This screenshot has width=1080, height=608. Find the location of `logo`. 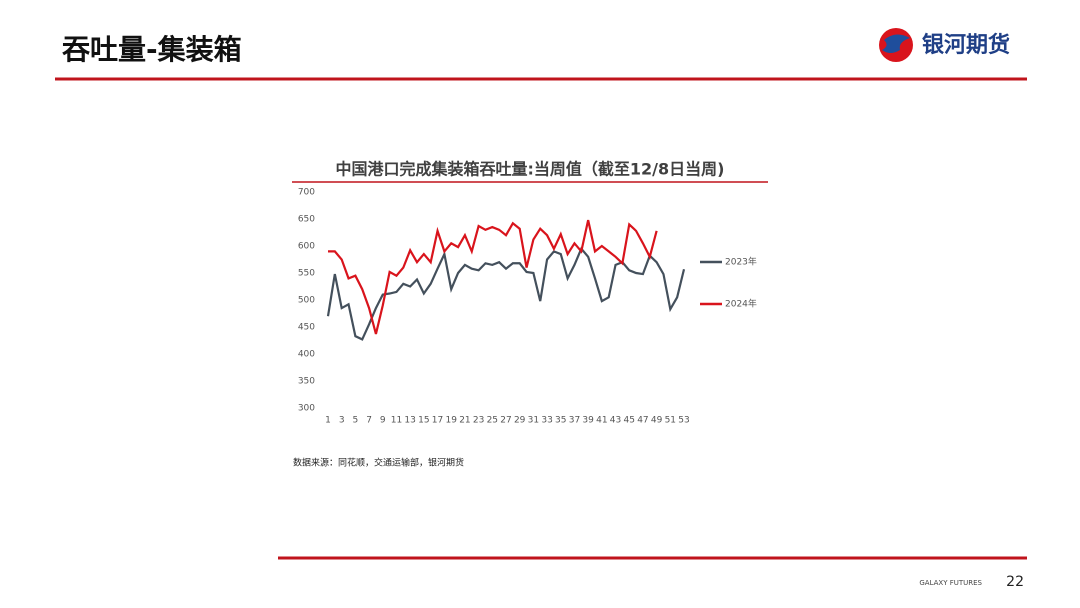

logo is located at coordinates (896, 45).